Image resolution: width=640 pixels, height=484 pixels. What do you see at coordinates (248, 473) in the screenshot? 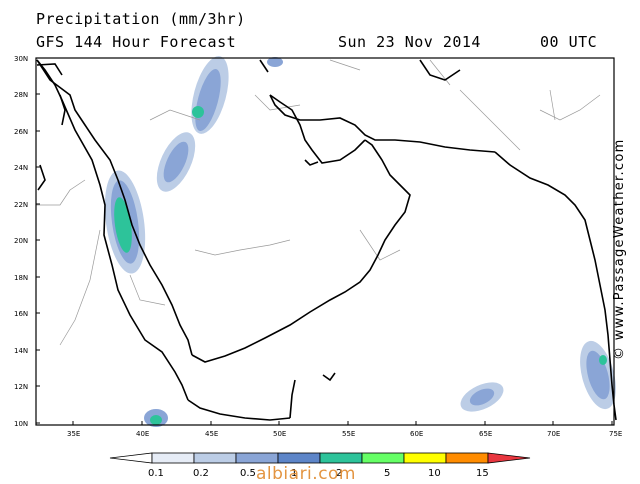
I see `legend-label: 0.5` at bounding box center [248, 473].